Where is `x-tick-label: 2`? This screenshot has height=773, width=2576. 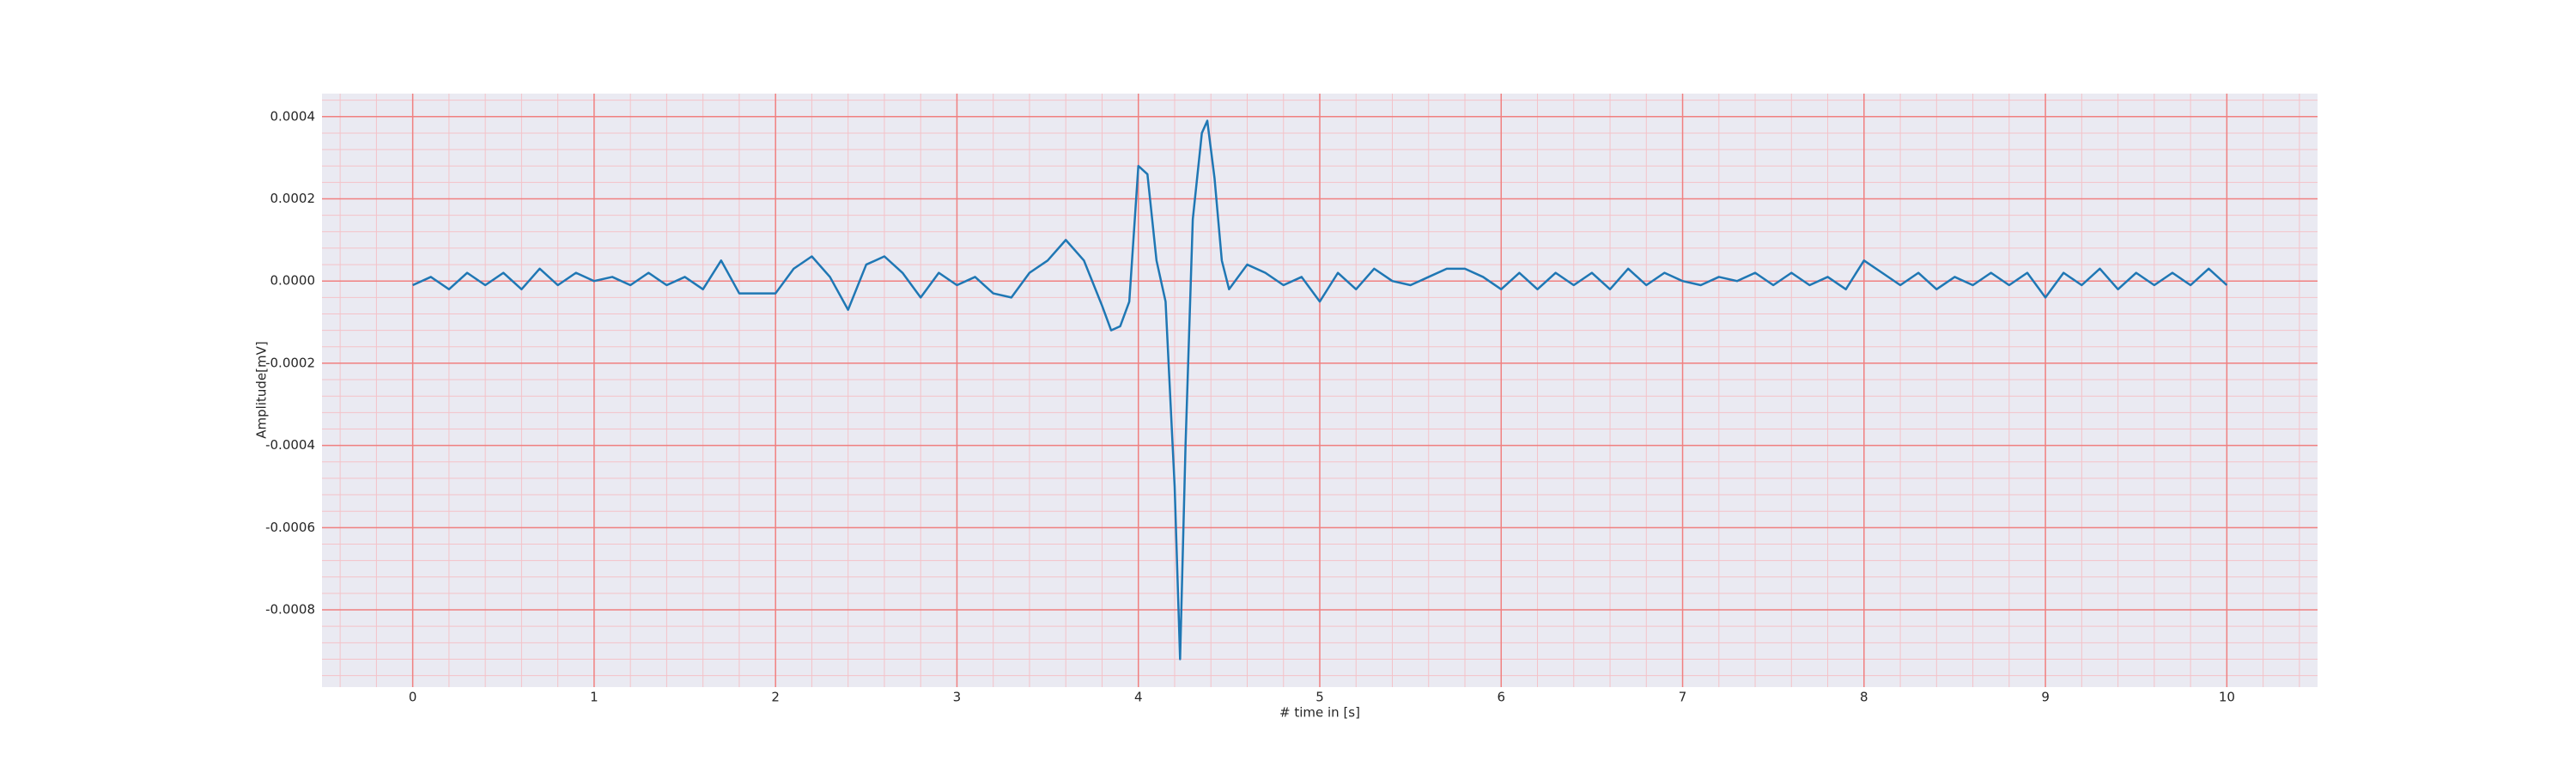
x-tick-label: 2 is located at coordinates (775, 697).